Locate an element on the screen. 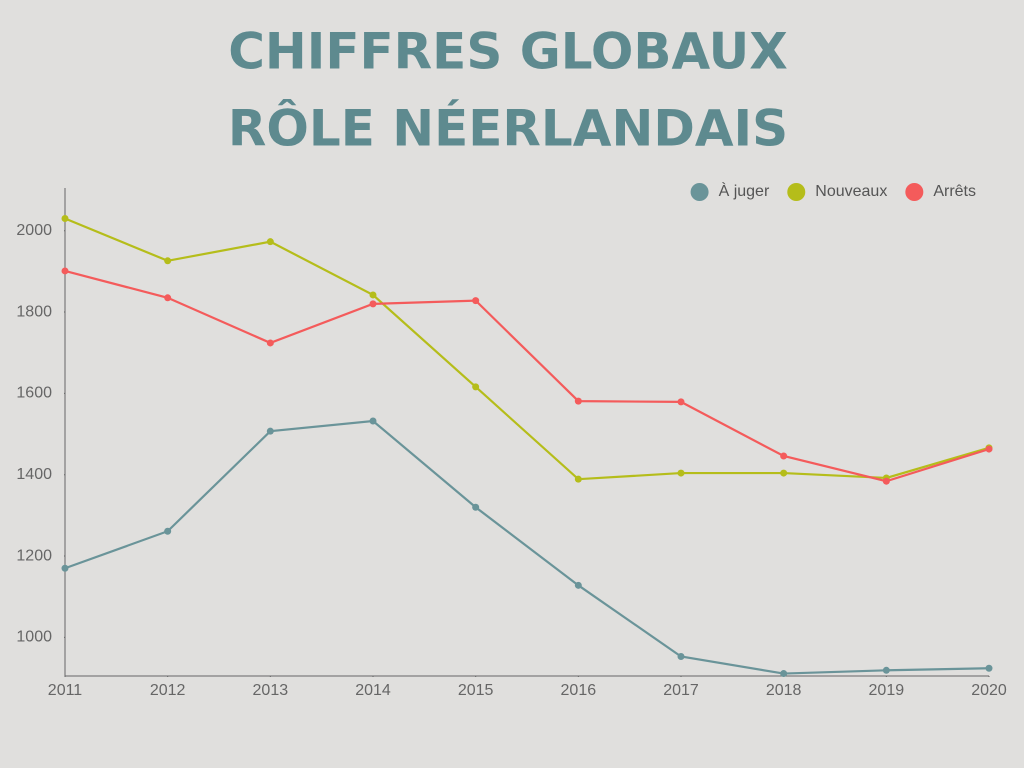 This screenshot has width=1024, height=768. x-tick-label: 2012 is located at coordinates (168, 690).